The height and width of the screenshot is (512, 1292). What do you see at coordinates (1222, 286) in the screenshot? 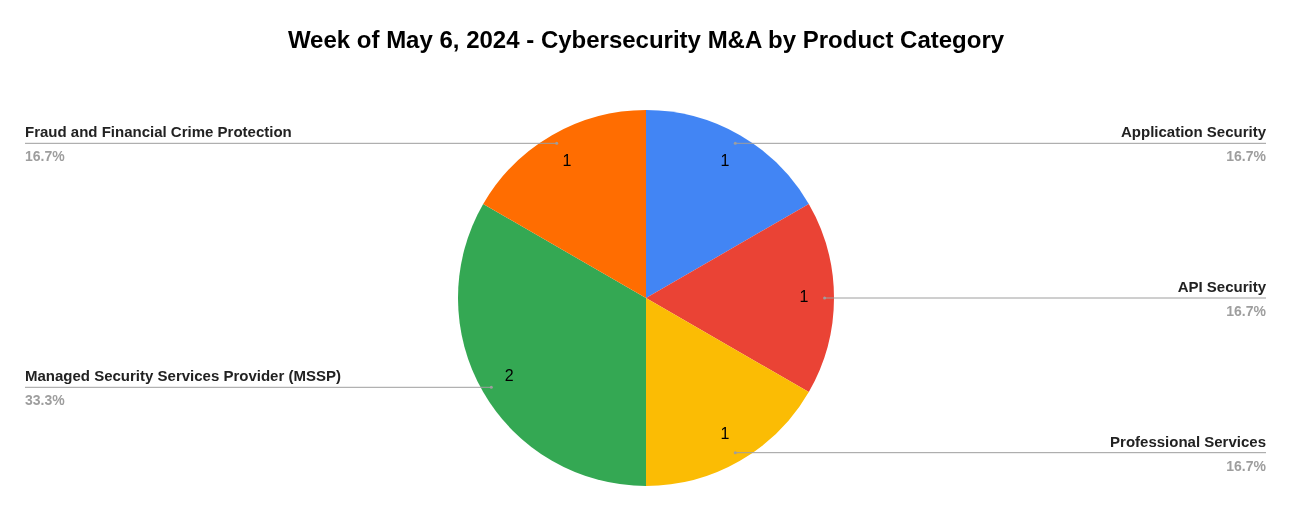
I see `slice-label: API Security` at bounding box center [1222, 286].